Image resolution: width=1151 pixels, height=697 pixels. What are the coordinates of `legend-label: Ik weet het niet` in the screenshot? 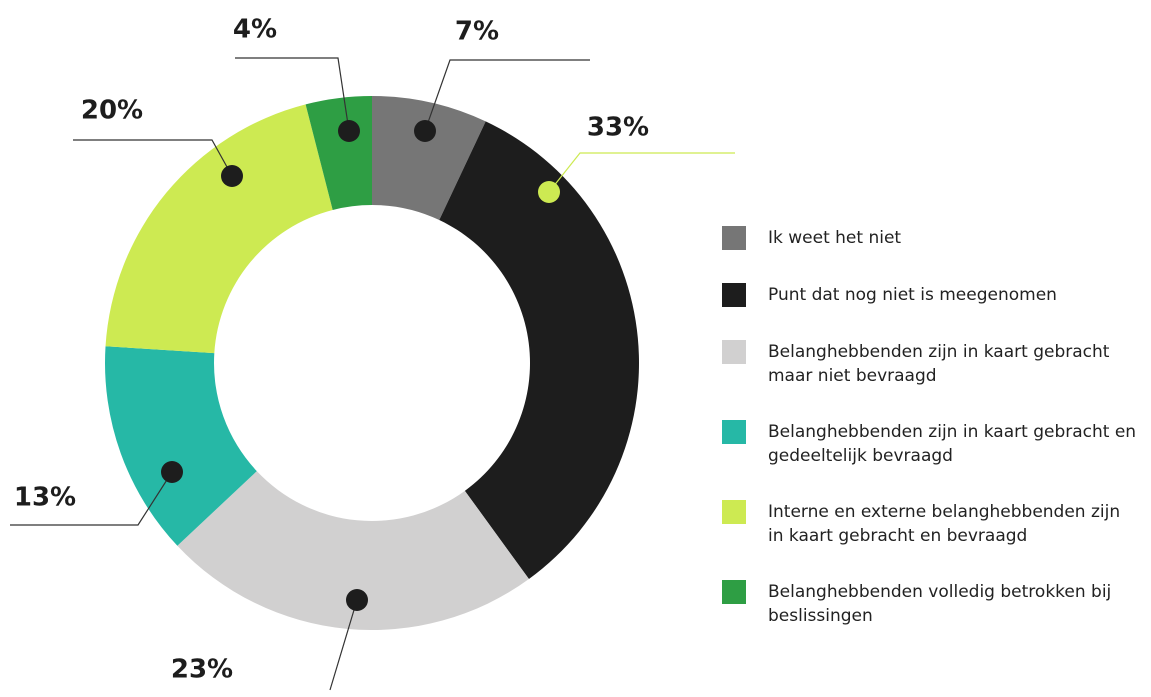 It's located at (835, 238).